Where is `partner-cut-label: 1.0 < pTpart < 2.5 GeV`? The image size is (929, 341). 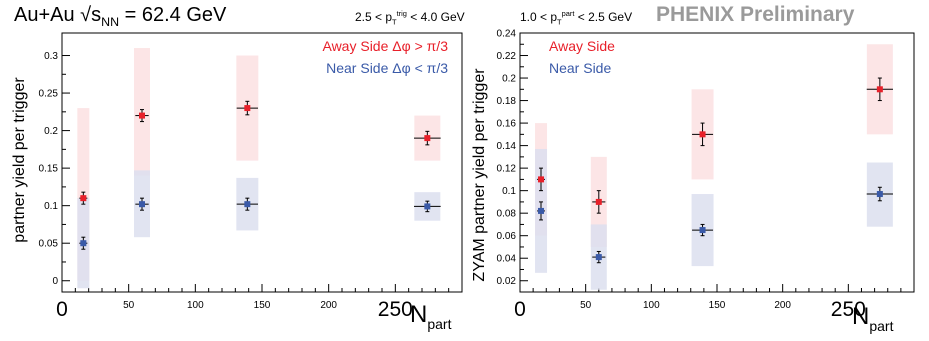 partner-cut-label: 1.0 < pTpart < 2.5 GeV is located at coordinates (576, 18).